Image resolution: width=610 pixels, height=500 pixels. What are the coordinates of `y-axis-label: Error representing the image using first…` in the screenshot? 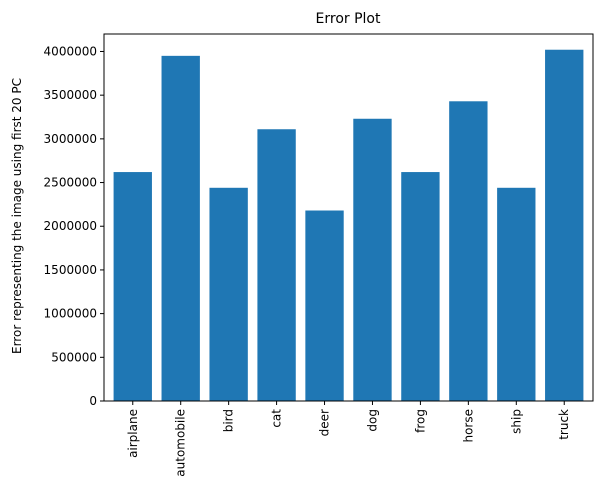 It's located at (17, 216).